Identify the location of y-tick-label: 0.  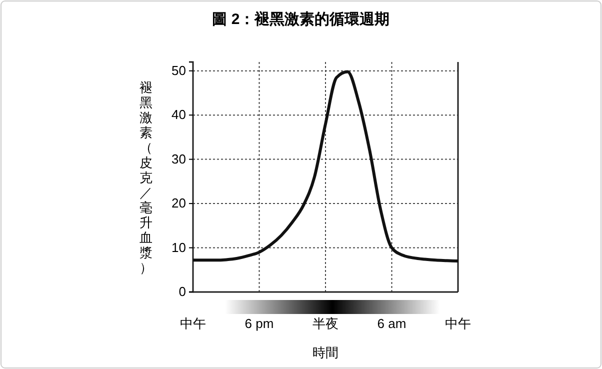
(182, 292).